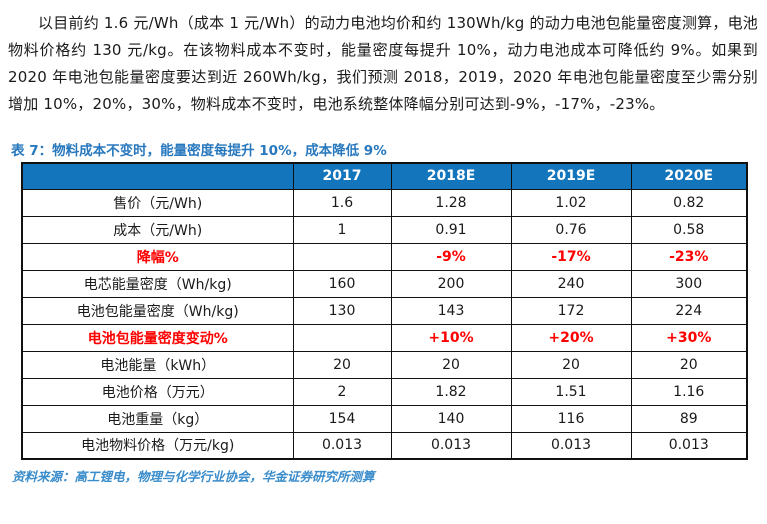 The height and width of the screenshot is (524, 767). Describe the element at coordinates (689, 310) in the screenshot. I see `table-cell: 224` at that location.